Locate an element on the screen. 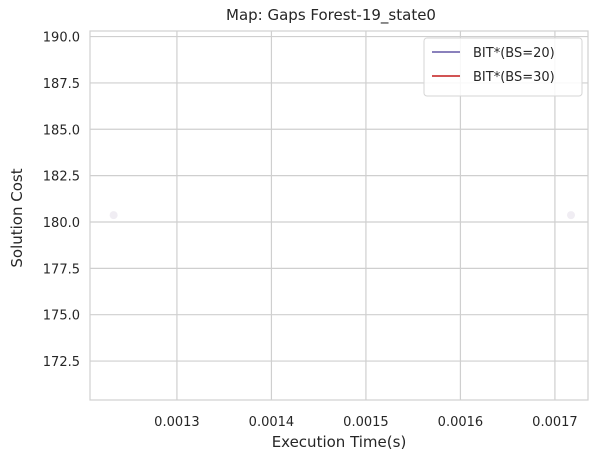  y-tick-label: 175.0 is located at coordinates (61, 316).